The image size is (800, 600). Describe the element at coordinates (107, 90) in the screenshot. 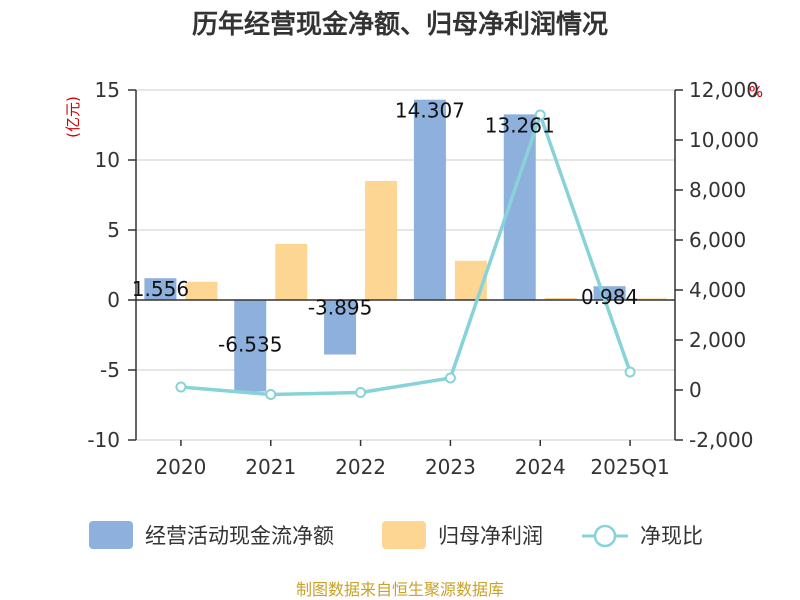

I see `left-tick-label: 15` at that location.